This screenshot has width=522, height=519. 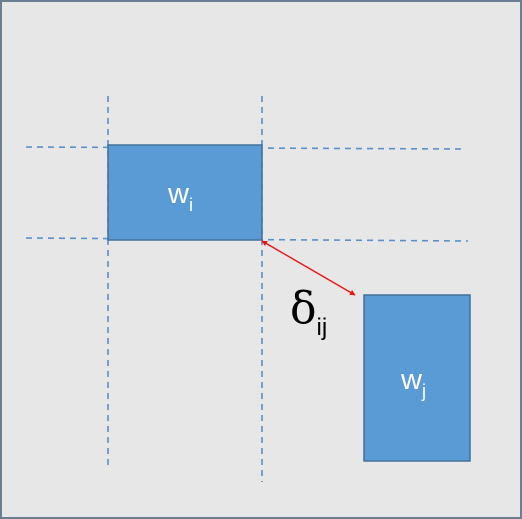 I want to click on box-wj-label: wj, so click(x=413, y=382).